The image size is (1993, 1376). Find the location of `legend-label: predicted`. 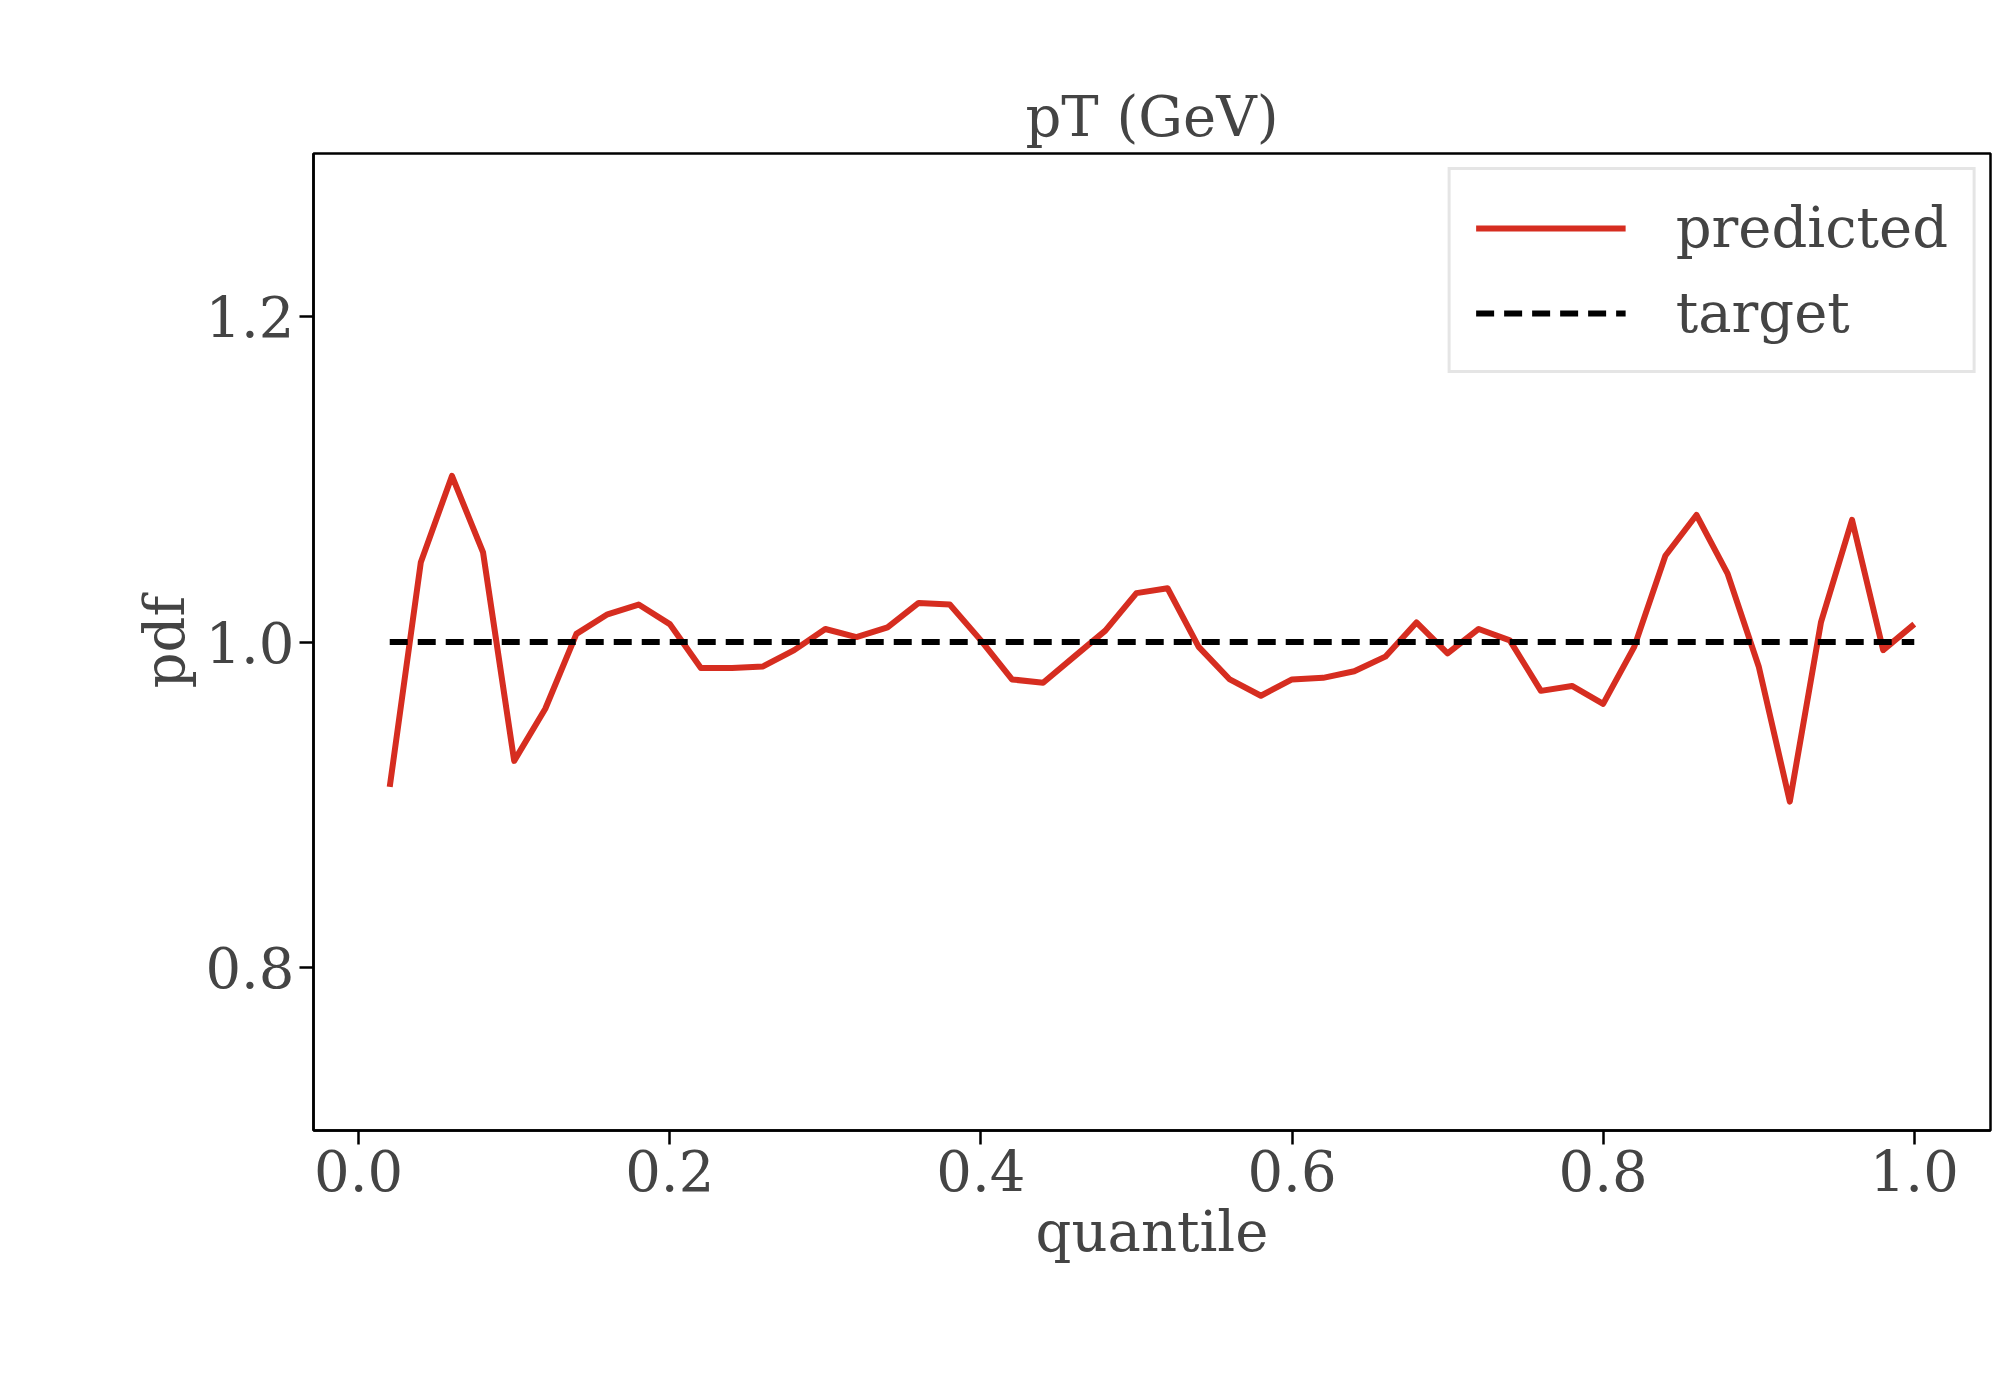

legend-label: predicted is located at coordinates (1811, 227).